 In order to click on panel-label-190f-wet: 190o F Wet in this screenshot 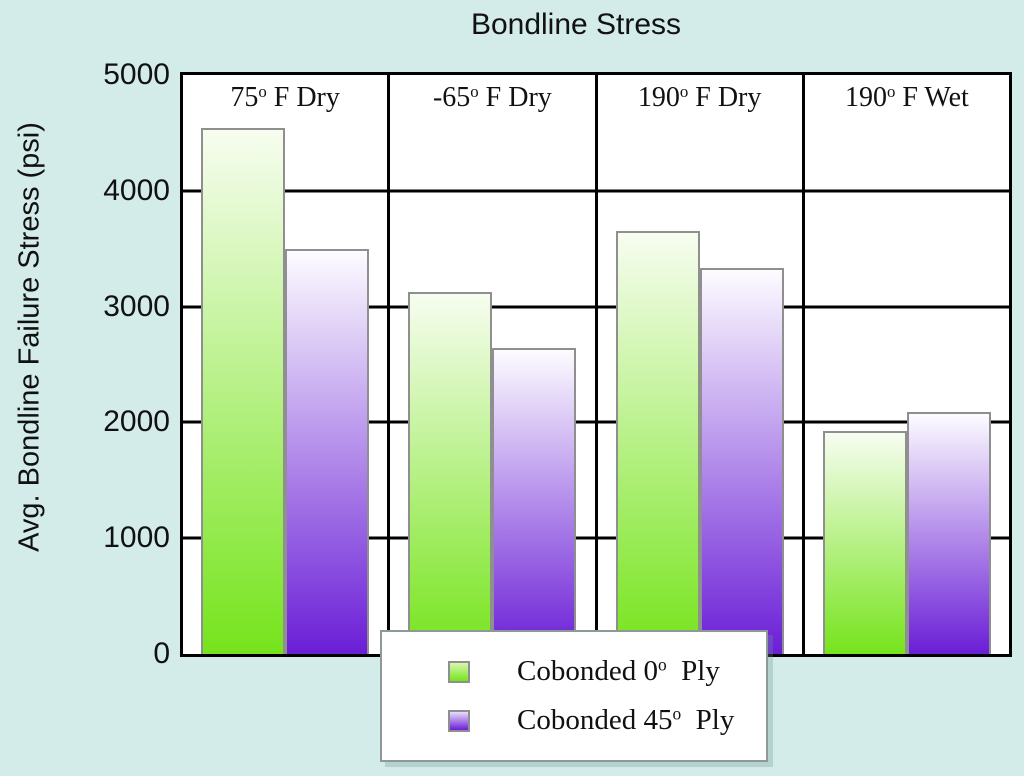, I will do `click(907, 98)`.